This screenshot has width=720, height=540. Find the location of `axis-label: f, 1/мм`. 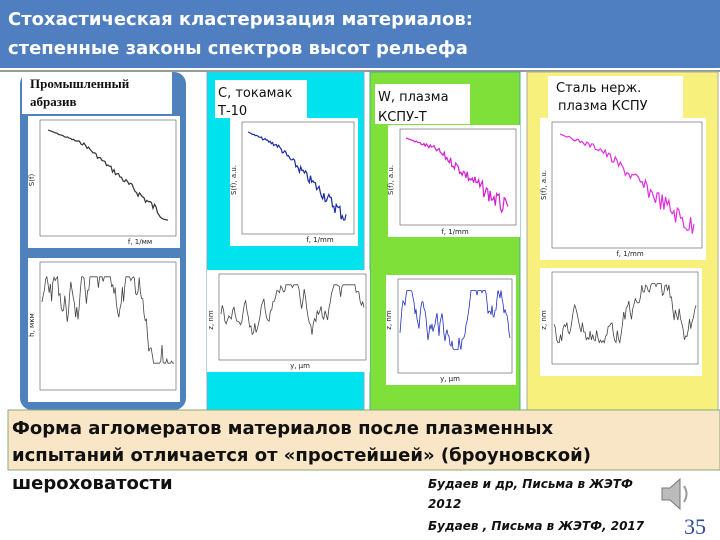

axis-label: f, 1/мм is located at coordinates (140, 242).